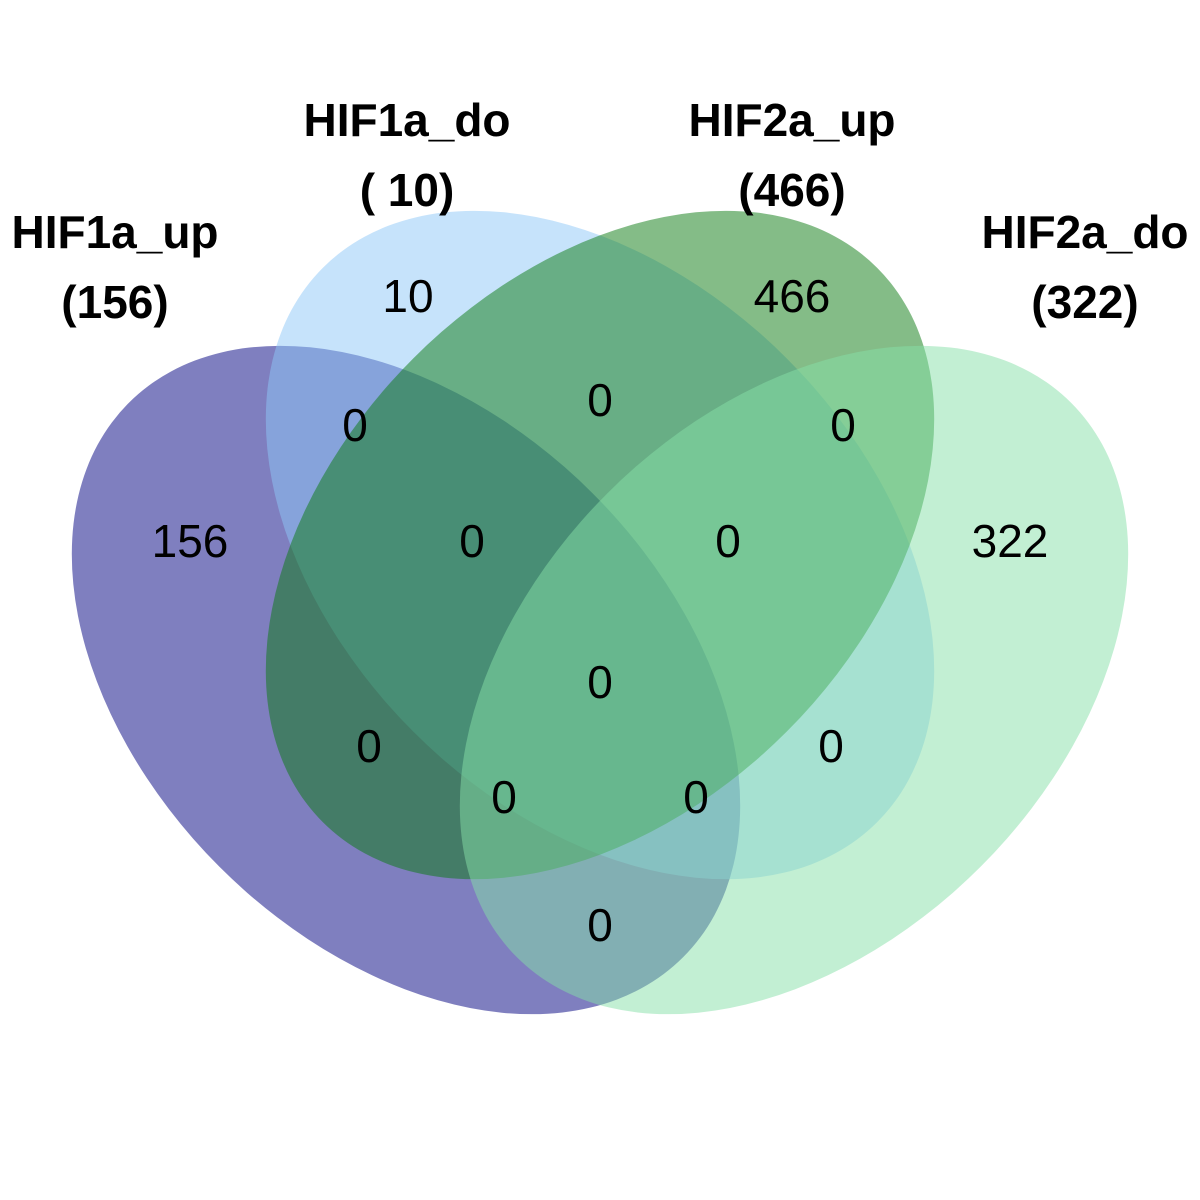 Image resolution: width=1200 pixels, height=1200 pixels. Describe the element at coordinates (504, 797) in the screenshot. I see `region-count-hif1a-up-hif2a-up-hif2a-do: 0` at that location.